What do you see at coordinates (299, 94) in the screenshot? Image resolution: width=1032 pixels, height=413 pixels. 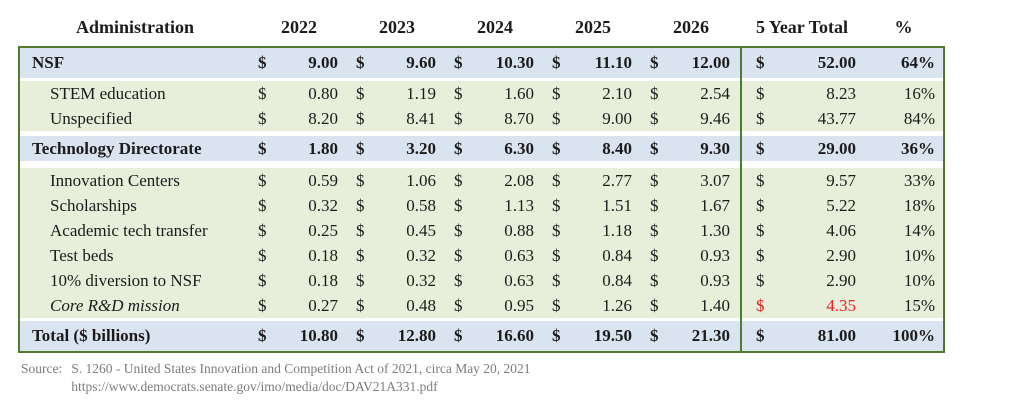 I see `year-value-cell: $0.80` at bounding box center [299, 94].